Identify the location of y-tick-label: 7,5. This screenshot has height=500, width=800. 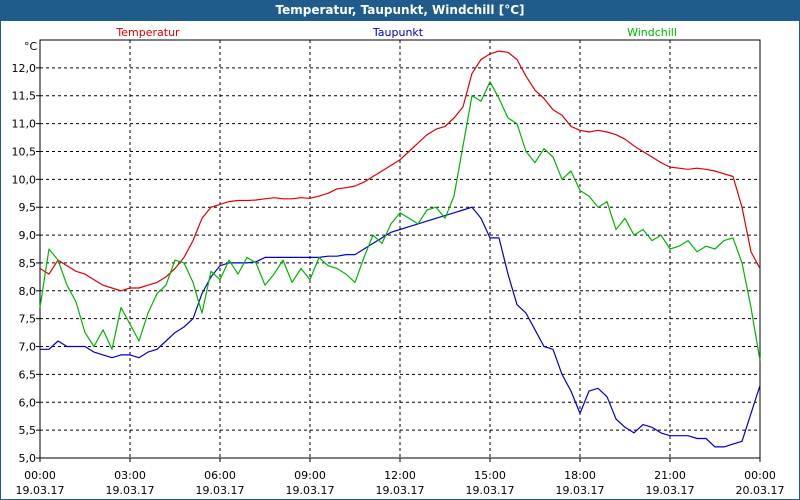
(28, 319).